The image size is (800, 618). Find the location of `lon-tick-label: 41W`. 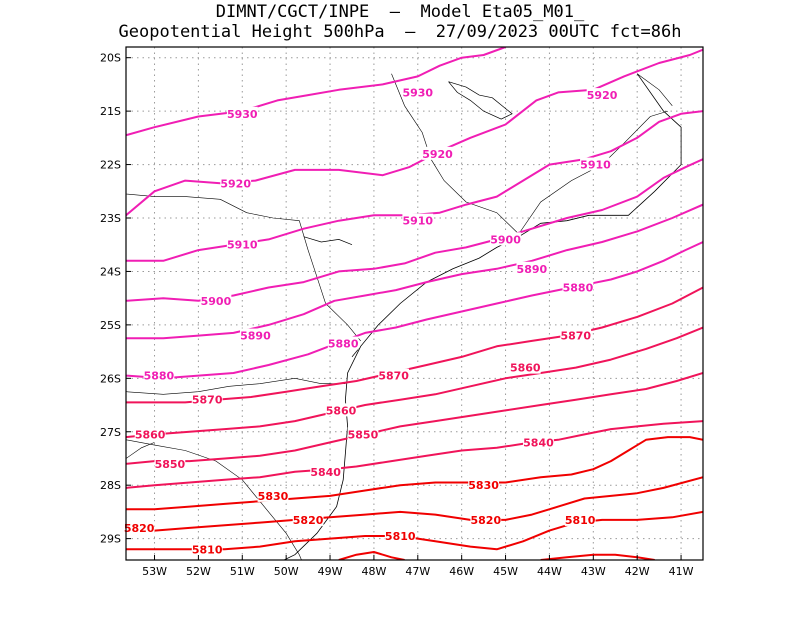

lon-tick-label: 41W is located at coordinates (681, 571).